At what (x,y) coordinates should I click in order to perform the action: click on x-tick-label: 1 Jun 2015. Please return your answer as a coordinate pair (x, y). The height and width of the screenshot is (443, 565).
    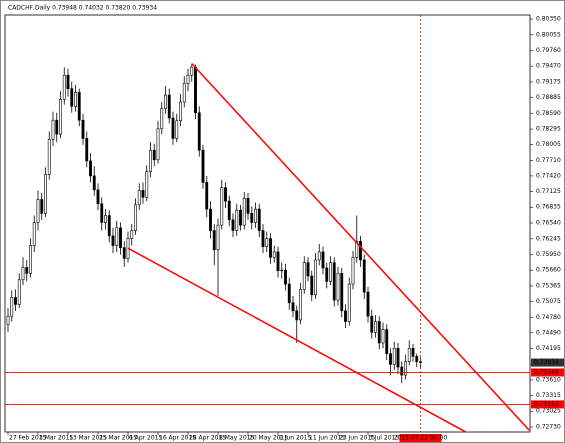
    Looking at the image, I should click on (295, 438).